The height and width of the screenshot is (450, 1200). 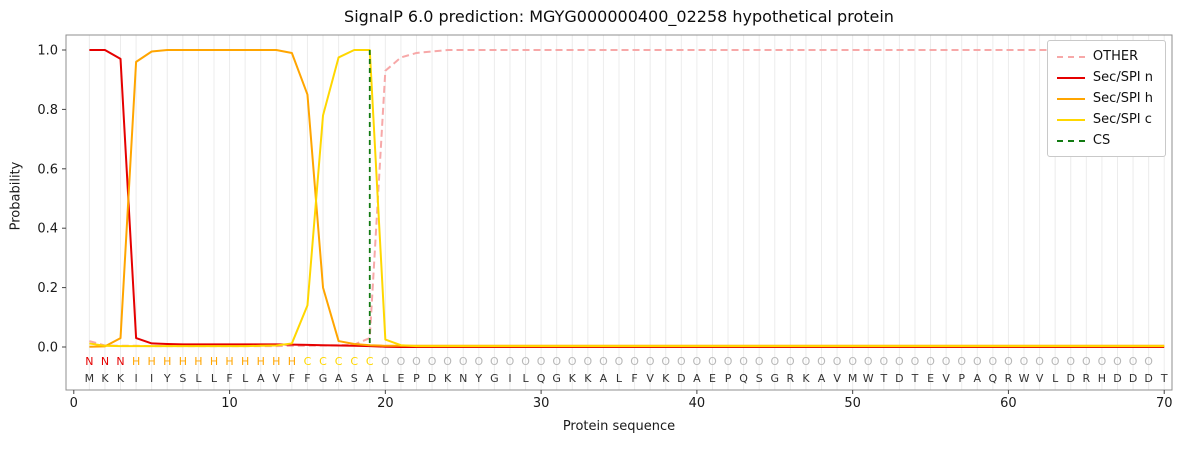 What do you see at coordinates (1122, 98) in the screenshot?
I see `legend-label: Sec/SPI h` at bounding box center [1122, 98].